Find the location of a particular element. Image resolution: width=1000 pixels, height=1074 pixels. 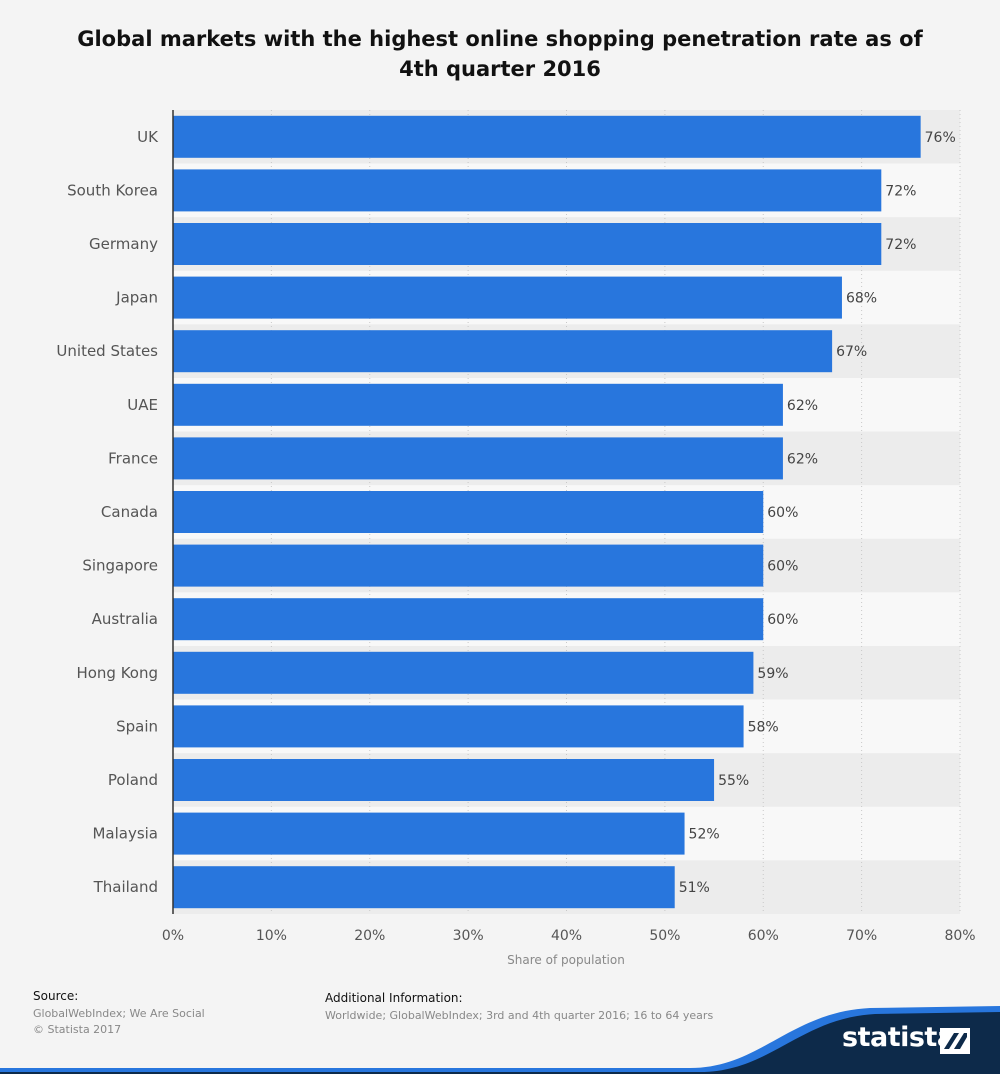

category-label: Singapore is located at coordinates (120, 566).